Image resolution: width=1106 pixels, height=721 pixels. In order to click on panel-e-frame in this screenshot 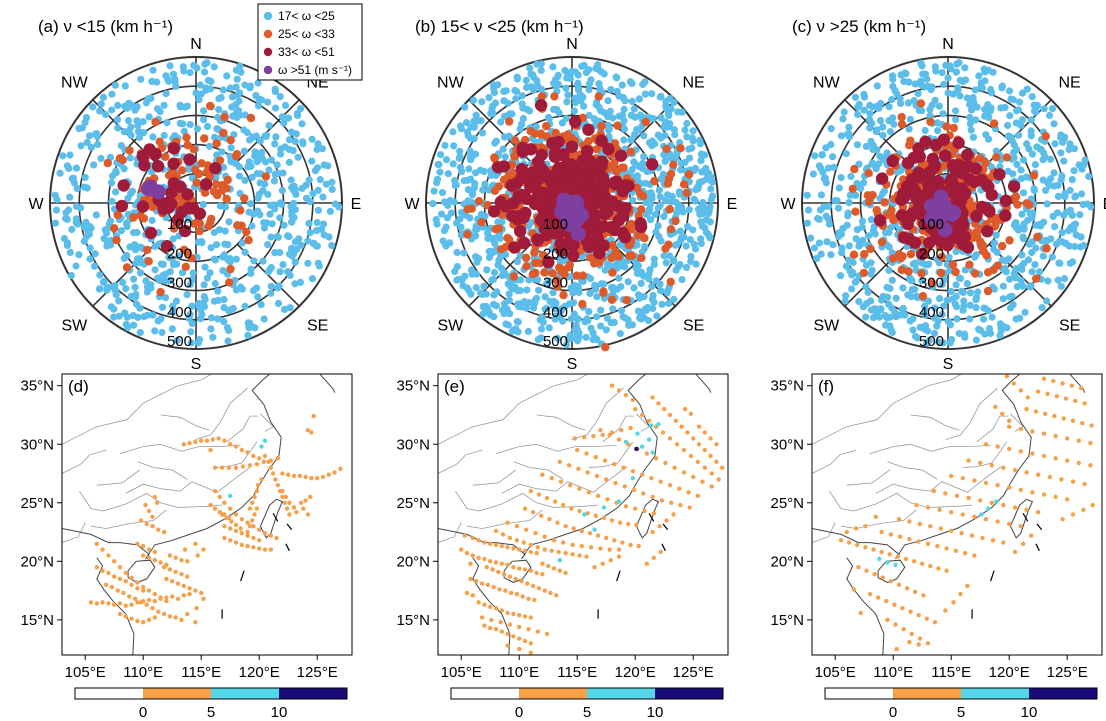, I will do `click(583, 514)`.